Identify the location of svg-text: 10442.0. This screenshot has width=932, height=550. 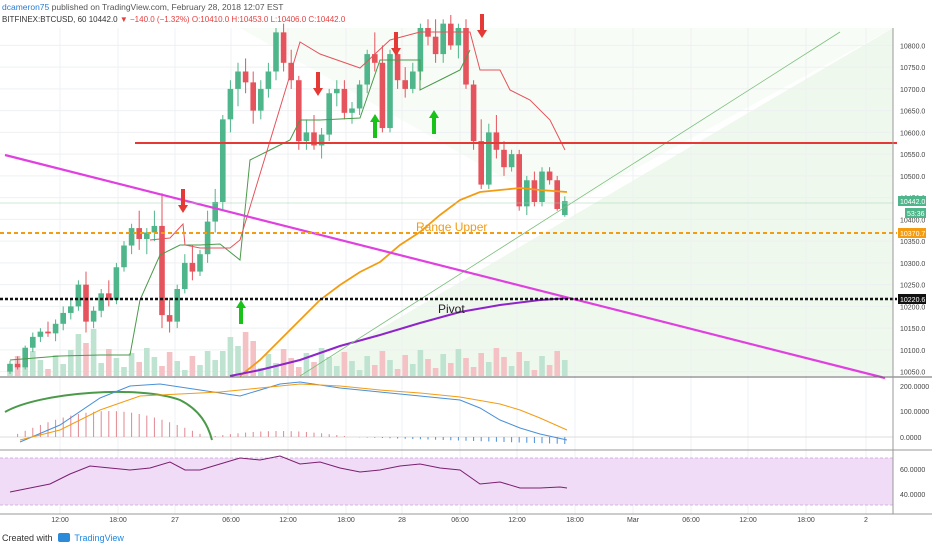
(912, 202).